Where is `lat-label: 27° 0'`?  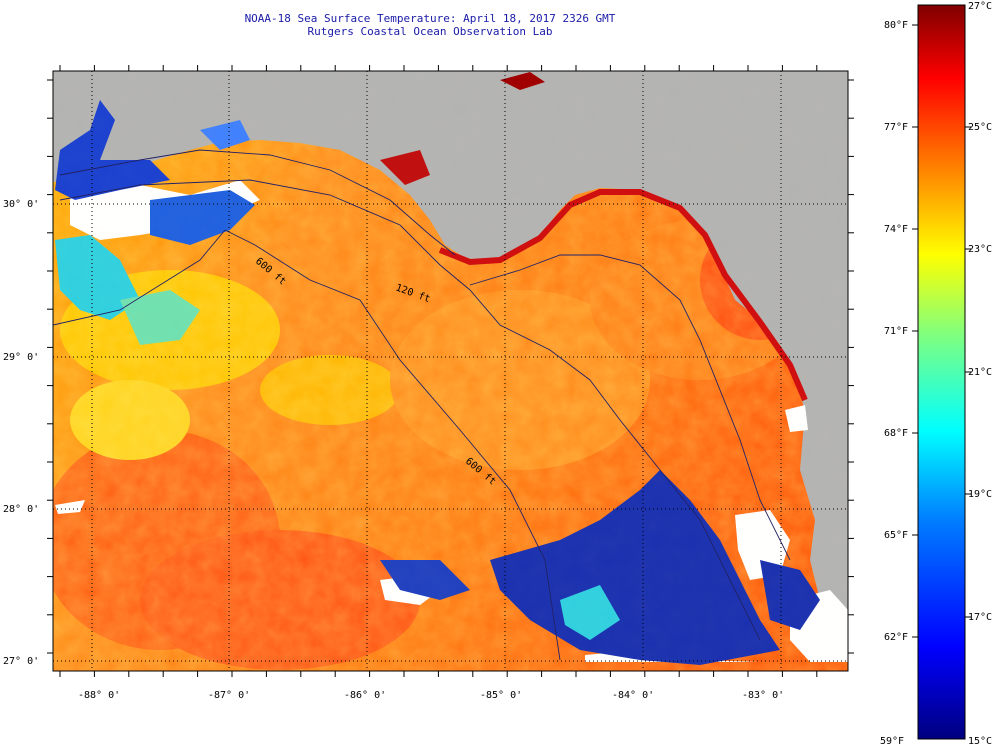
lat-label: 27° 0' is located at coordinates (21, 661).